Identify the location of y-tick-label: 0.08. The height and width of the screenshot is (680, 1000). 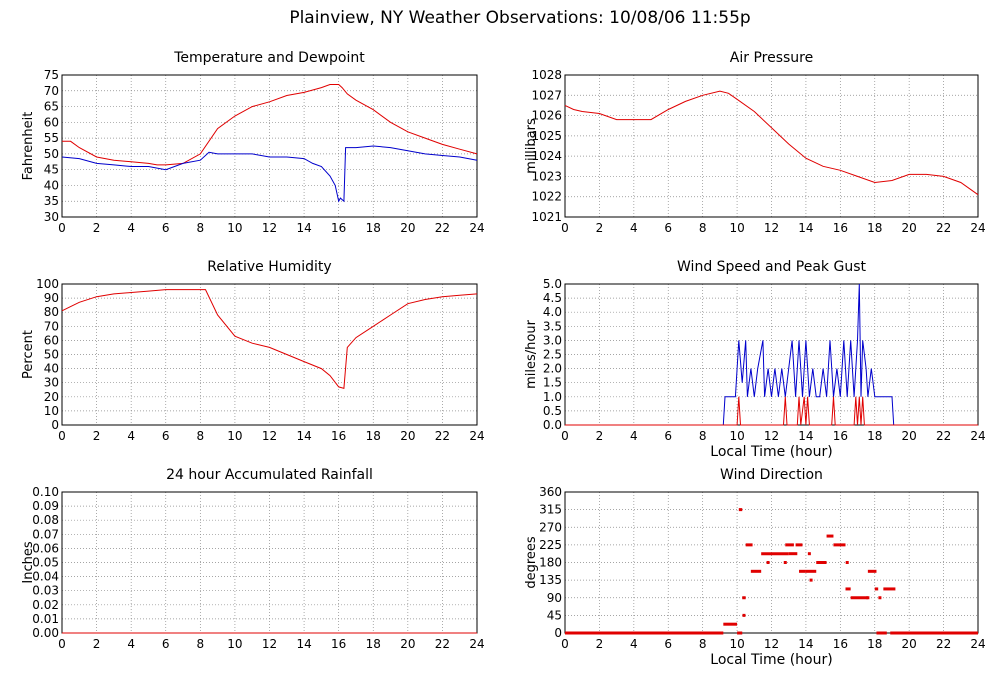
(45, 520).